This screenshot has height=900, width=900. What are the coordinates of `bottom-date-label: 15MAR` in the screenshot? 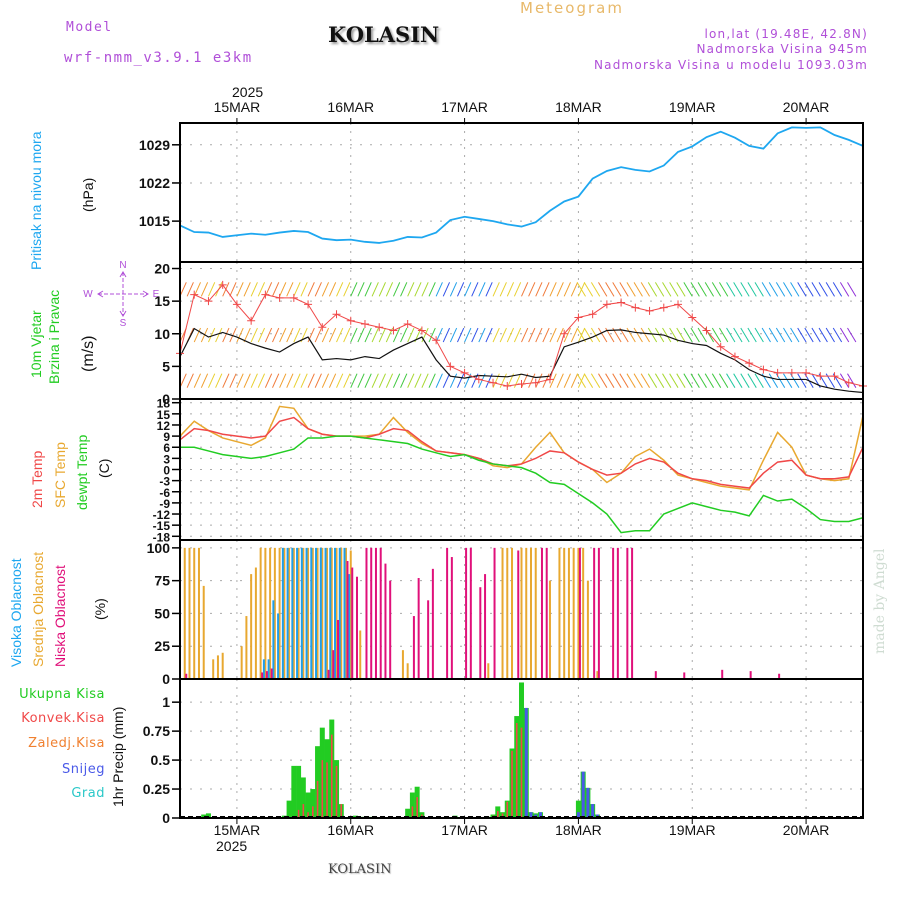 It's located at (237, 830).